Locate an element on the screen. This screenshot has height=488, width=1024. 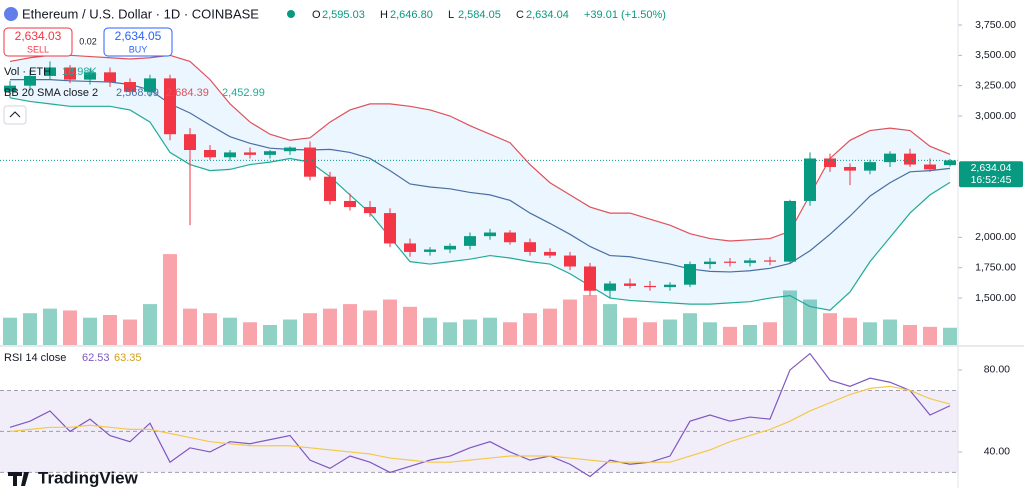
ohlc-key: O is located at coordinates (316, 15).